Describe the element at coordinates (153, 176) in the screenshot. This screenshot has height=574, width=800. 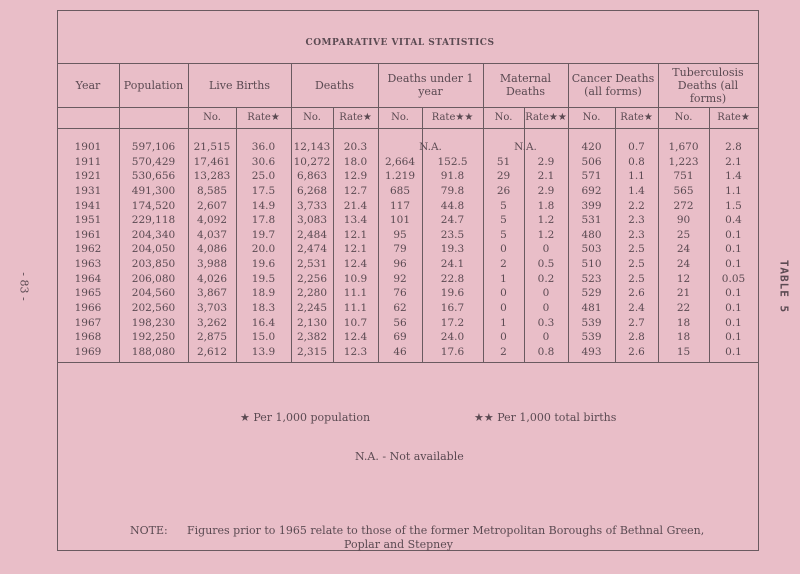
I see `table-cell: 530,656` at that location.